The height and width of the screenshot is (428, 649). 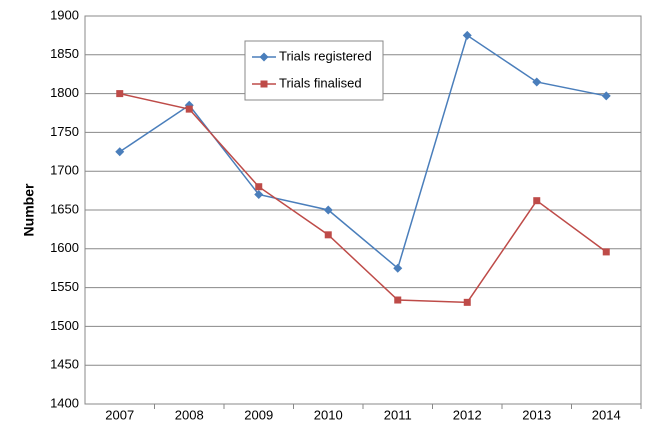 I want to click on x-tick-label: 2011, so click(x=398, y=414).